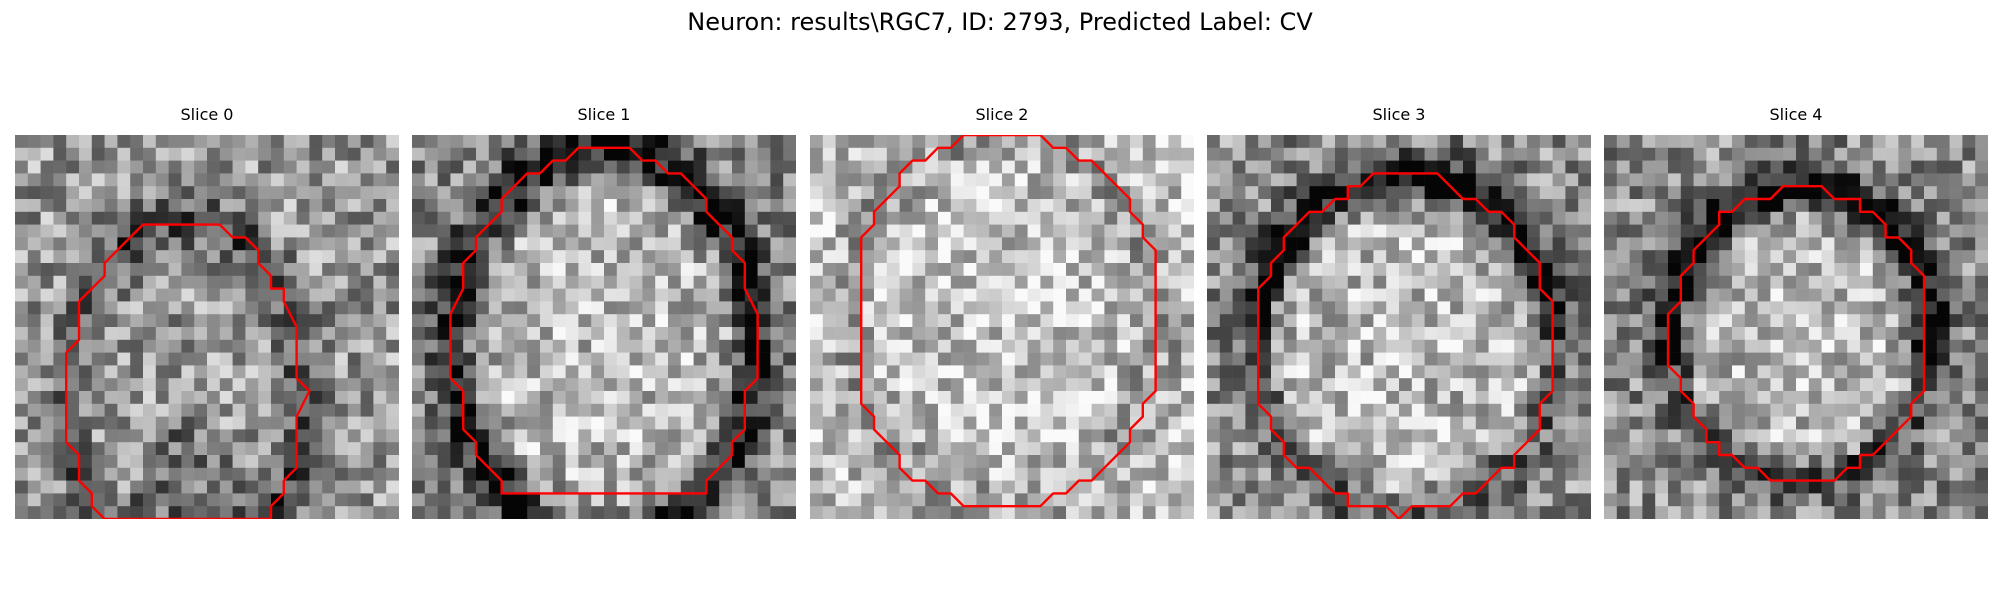 The width and height of the screenshot is (2000, 600). I want to click on slice-panel-0: Slice 0, so click(207, 317).